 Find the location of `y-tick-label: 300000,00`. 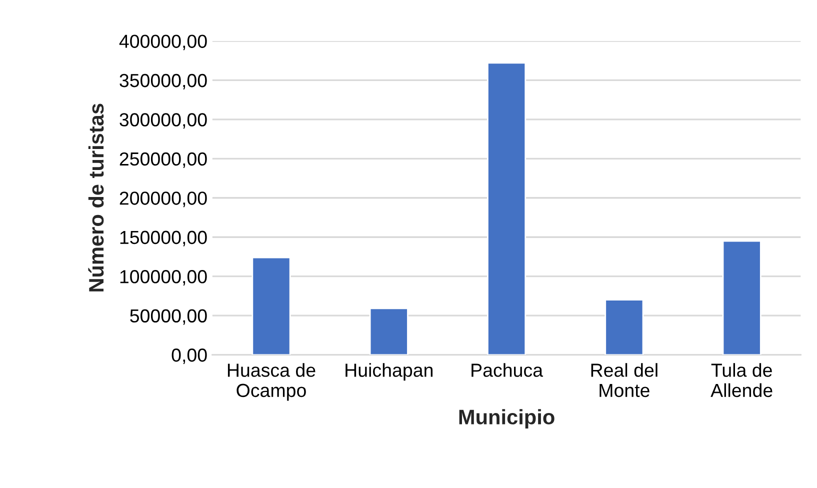

y-tick-label: 300000,00 is located at coordinates (163, 121).